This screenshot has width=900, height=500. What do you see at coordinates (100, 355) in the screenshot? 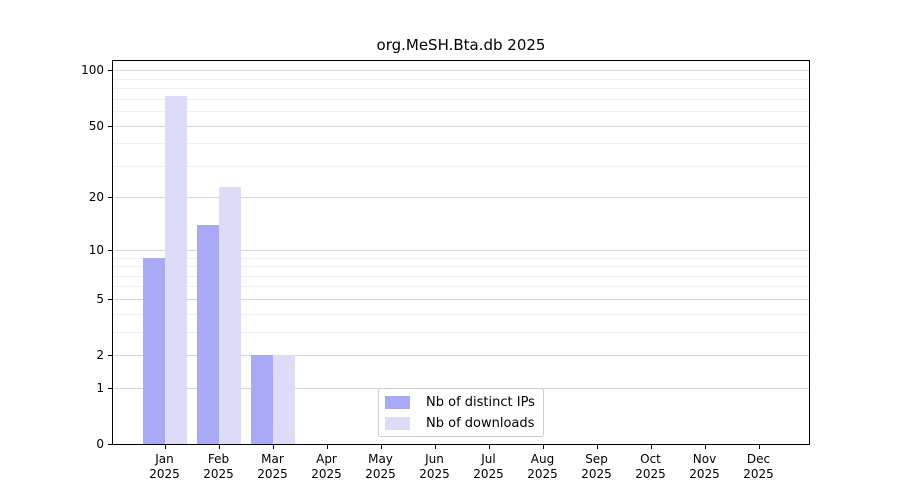
I see `y-tick-label-2: 2` at bounding box center [100, 355].